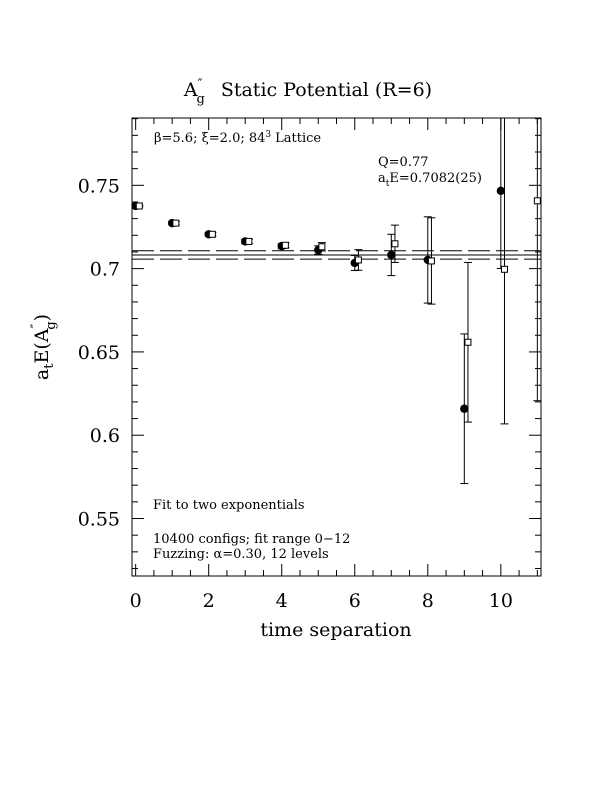  What do you see at coordinates (99, 520) in the screenshot?
I see `y-tick-label: 0.55` at bounding box center [99, 520].